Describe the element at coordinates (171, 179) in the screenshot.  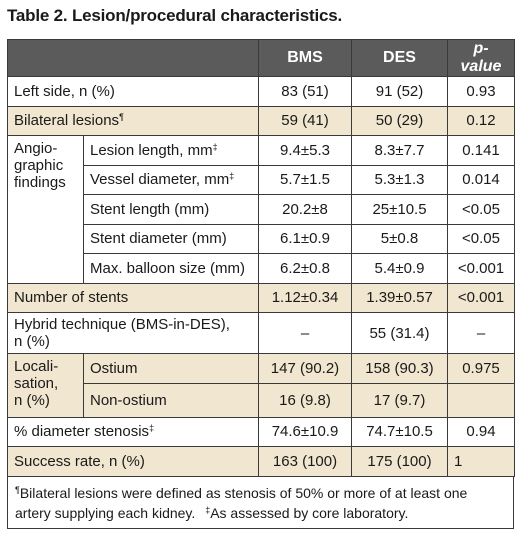
I see `row-label: Vessel diameter, mm‡` at that location.